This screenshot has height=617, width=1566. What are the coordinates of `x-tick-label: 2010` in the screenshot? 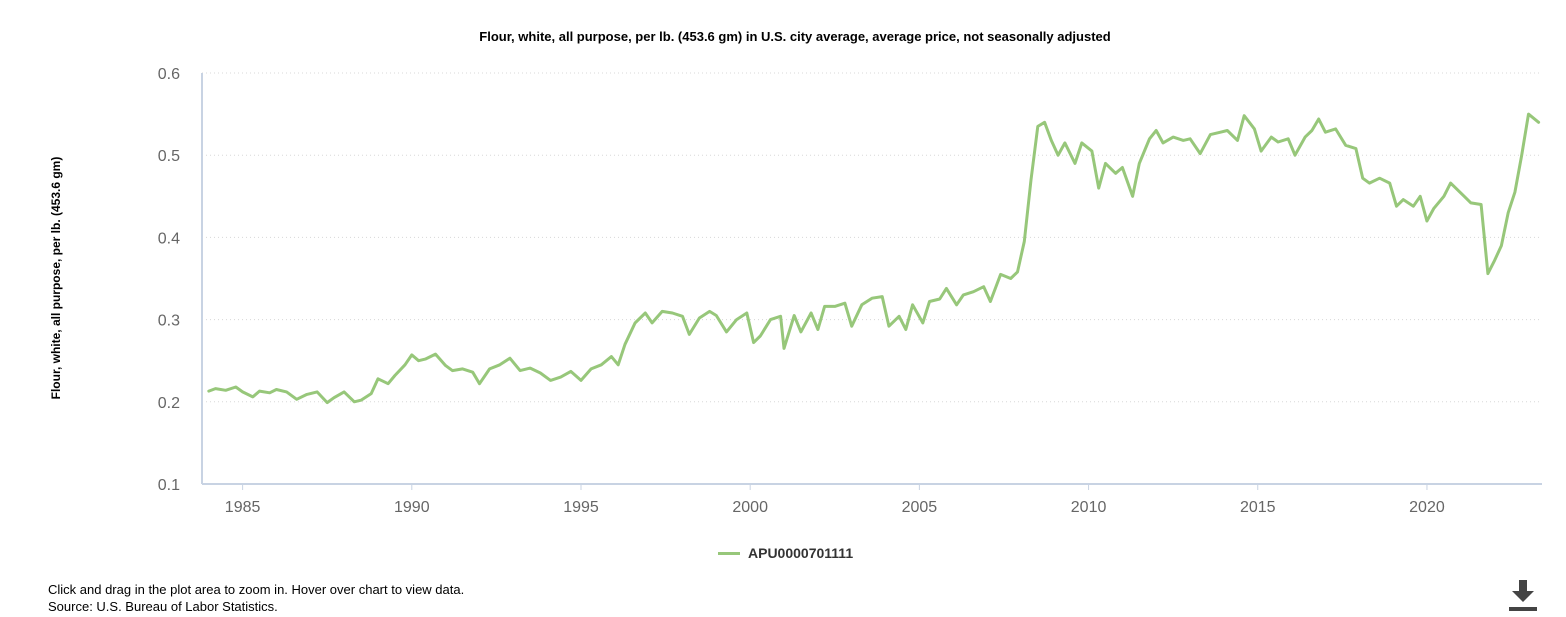 It's located at (1089, 507).